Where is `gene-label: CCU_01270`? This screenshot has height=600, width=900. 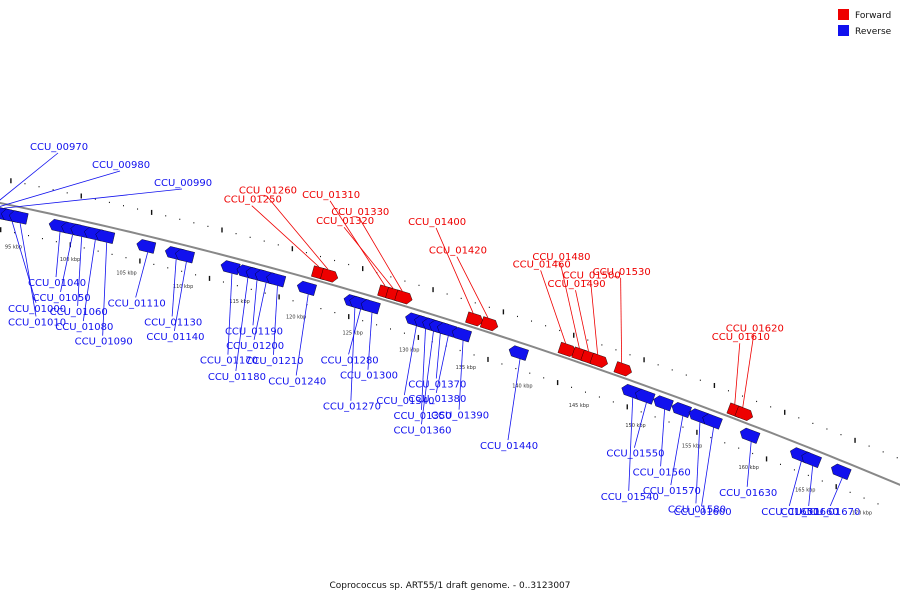
gene-label: CCU_01270 is located at coordinates (352, 407).